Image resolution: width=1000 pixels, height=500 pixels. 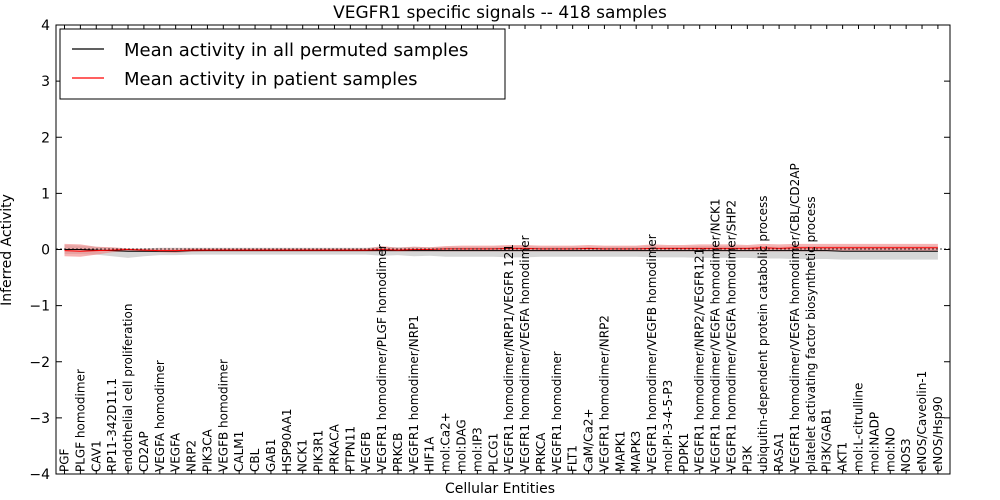 What do you see at coordinates (541, 452) in the screenshot?
I see `x-category-label: PRKCA` at bounding box center [541, 452].